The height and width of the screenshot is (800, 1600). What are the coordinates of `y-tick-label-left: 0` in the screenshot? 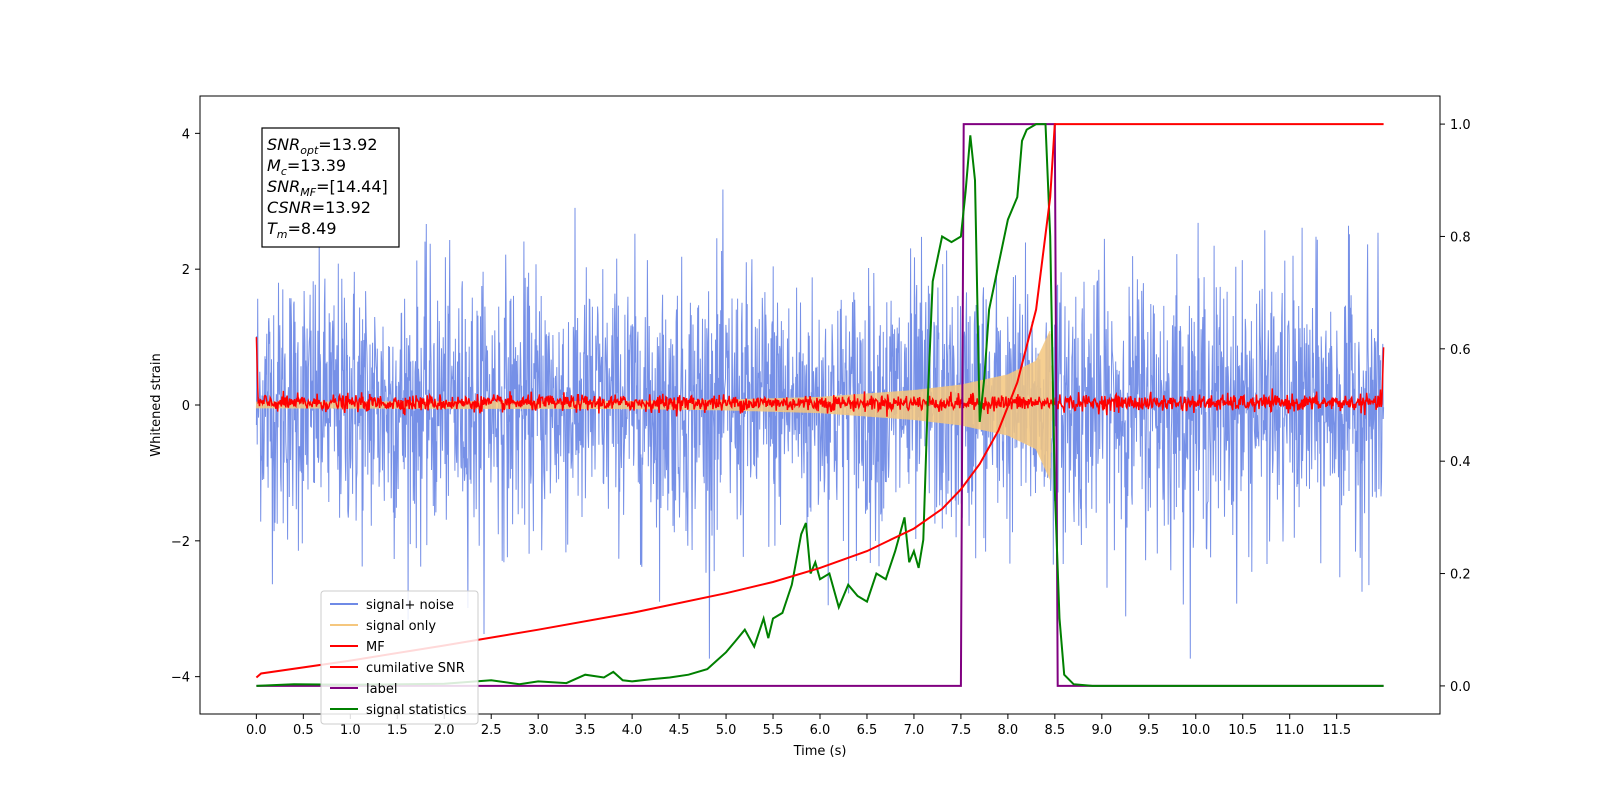 It's located at (186, 406).